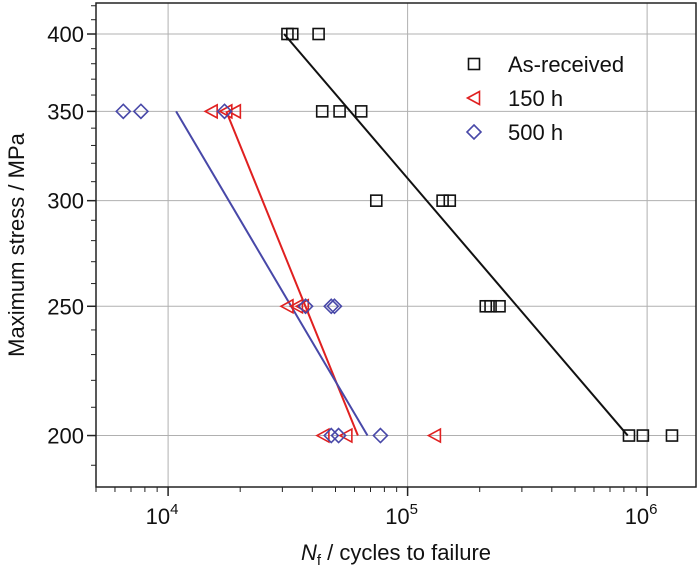 The image size is (700, 571). What do you see at coordinates (174, 509) in the screenshot?
I see `x-tick-label-exponent: 4` at bounding box center [174, 509].